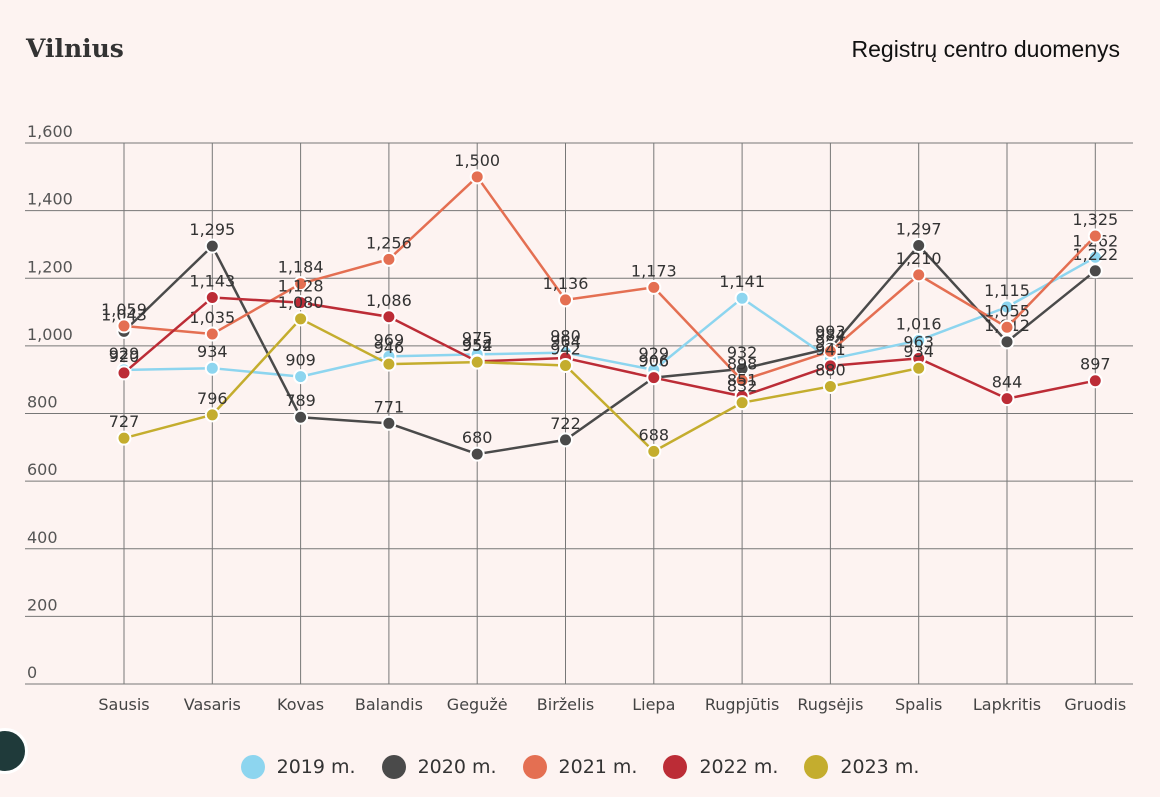 The image size is (1160, 797). What do you see at coordinates (389, 704) in the screenshot?
I see `x-tick-label: Balandis` at bounding box center [389, 704].